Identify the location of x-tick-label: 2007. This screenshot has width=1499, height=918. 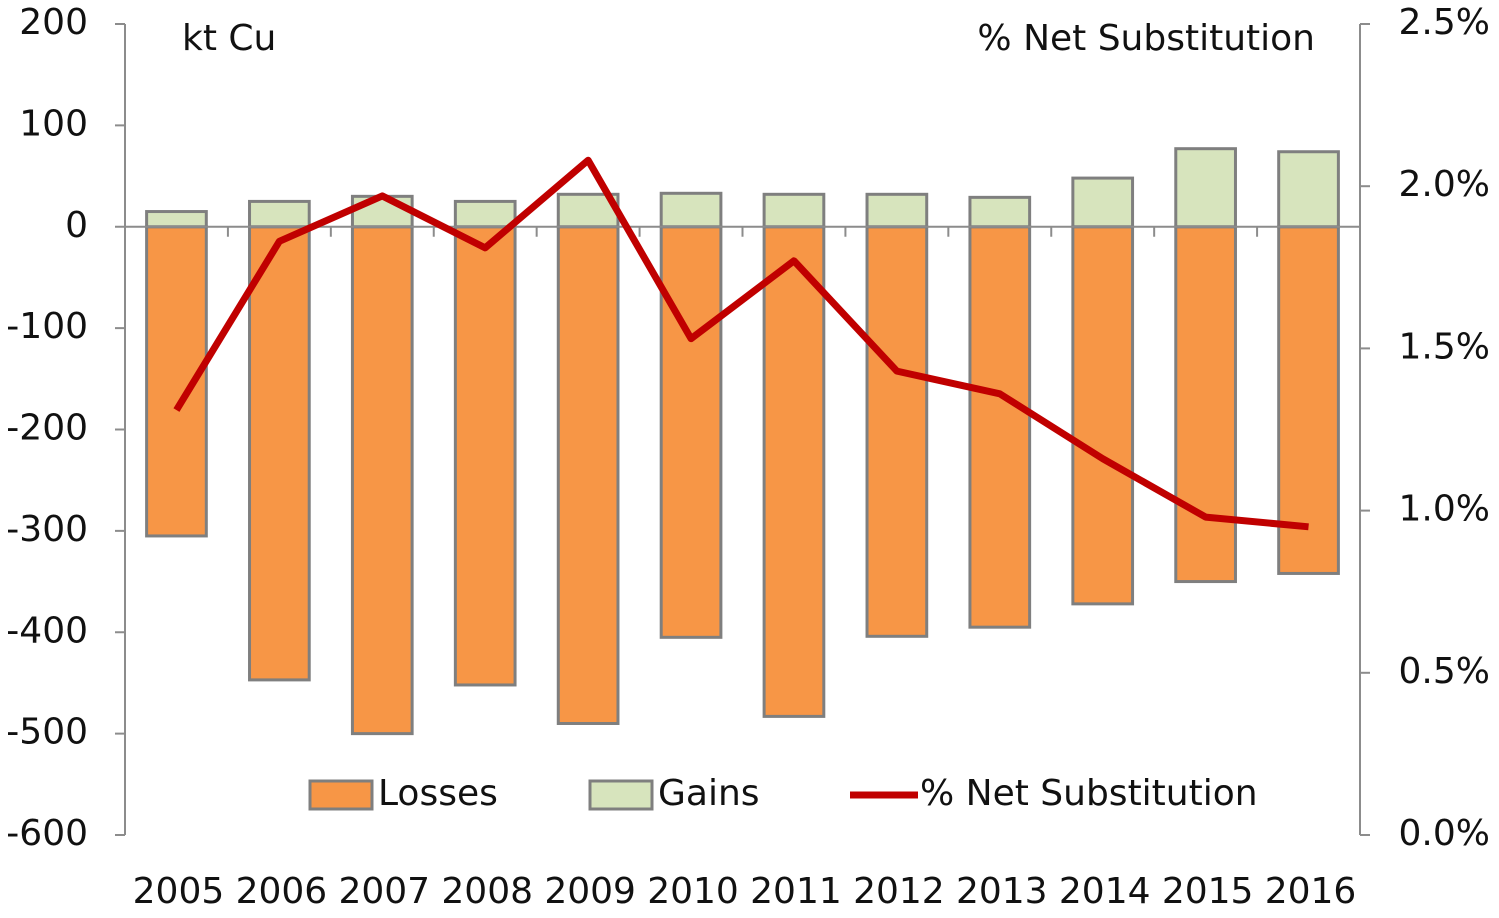
(384, 891).